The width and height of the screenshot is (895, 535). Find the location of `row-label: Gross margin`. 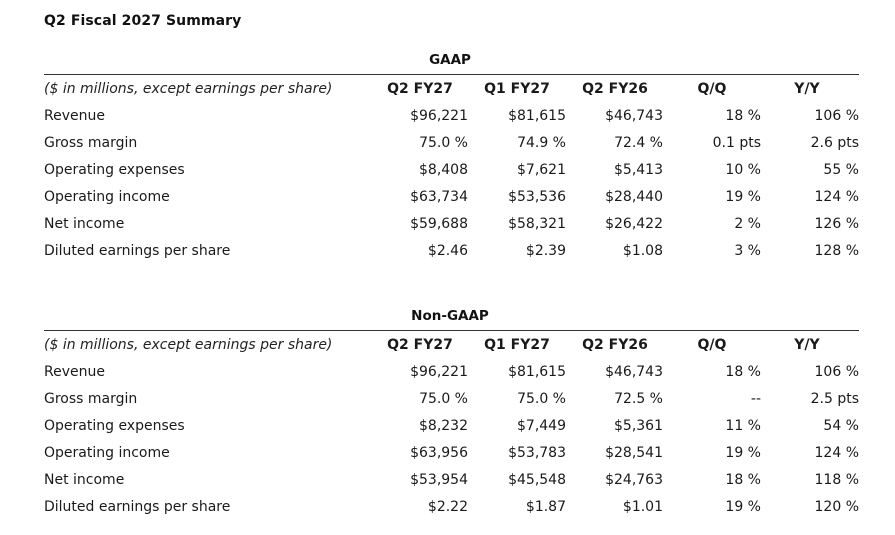

row-label: Gross margin is located at coordinates (91, 143).